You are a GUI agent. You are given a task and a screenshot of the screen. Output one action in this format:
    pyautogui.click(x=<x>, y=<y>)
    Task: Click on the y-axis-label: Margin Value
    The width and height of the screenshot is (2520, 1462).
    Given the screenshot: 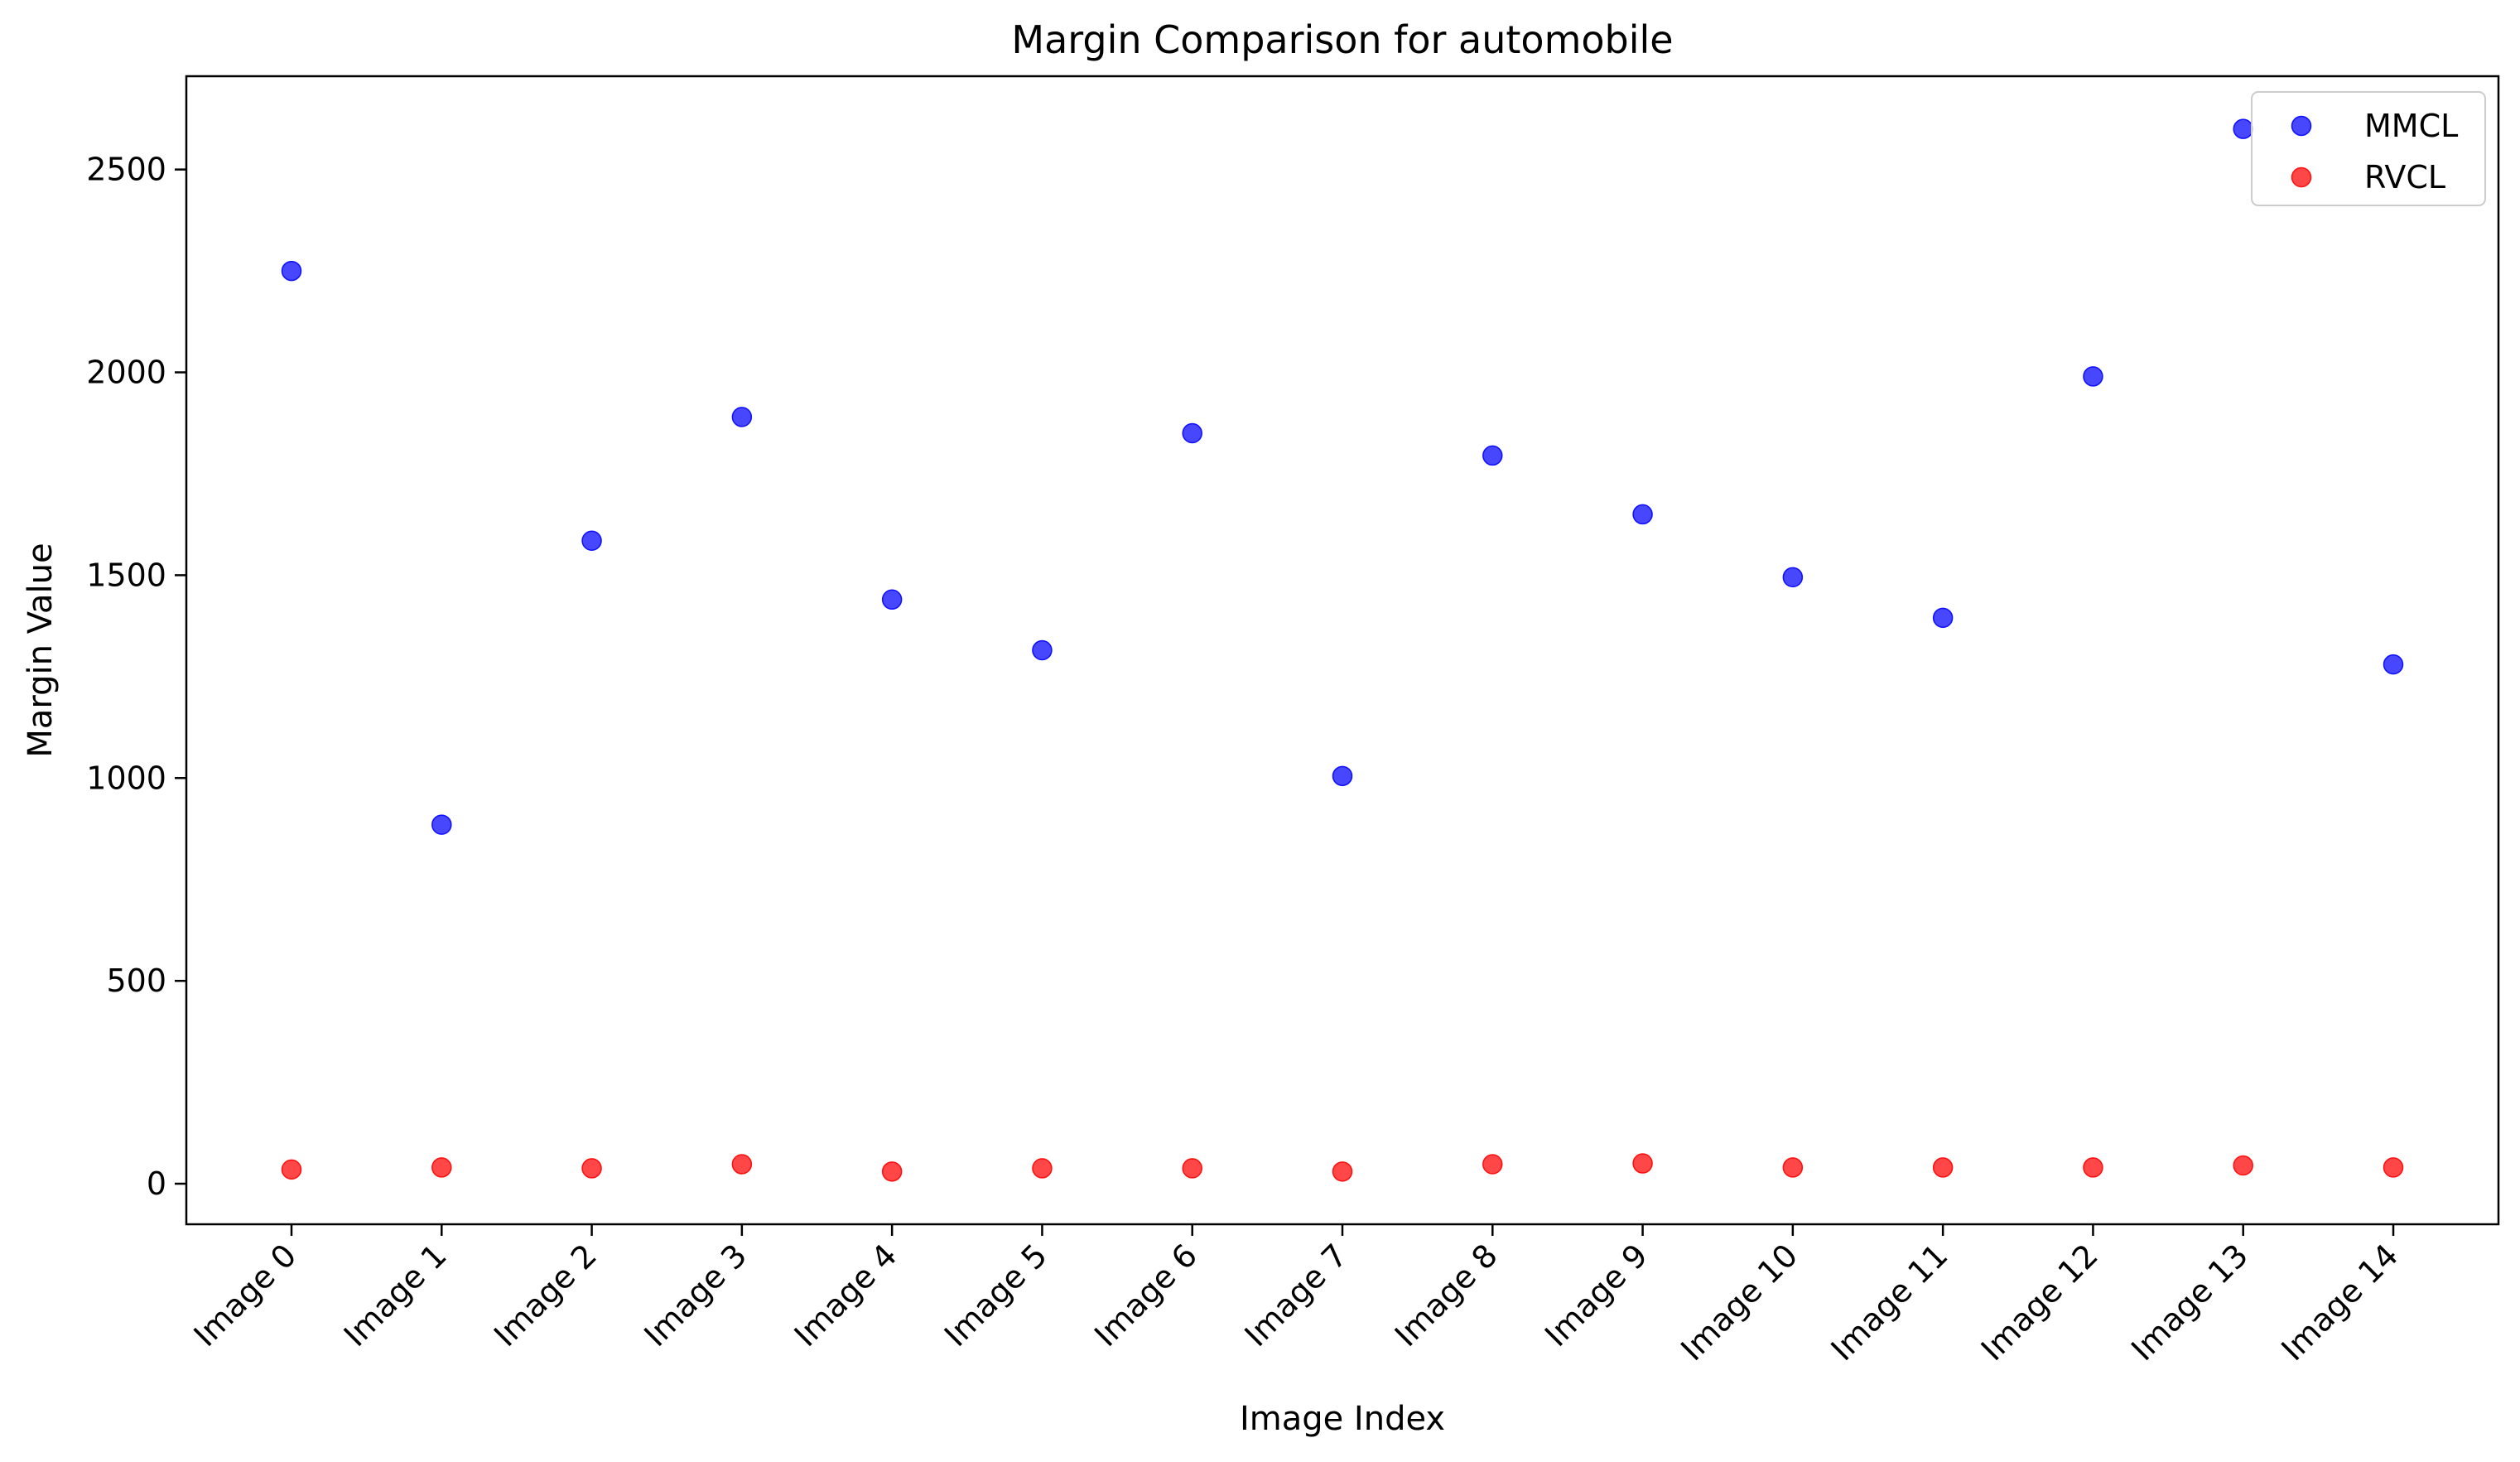 What is the action you would take?
    pyautogui.click(x=41, y=650)
    